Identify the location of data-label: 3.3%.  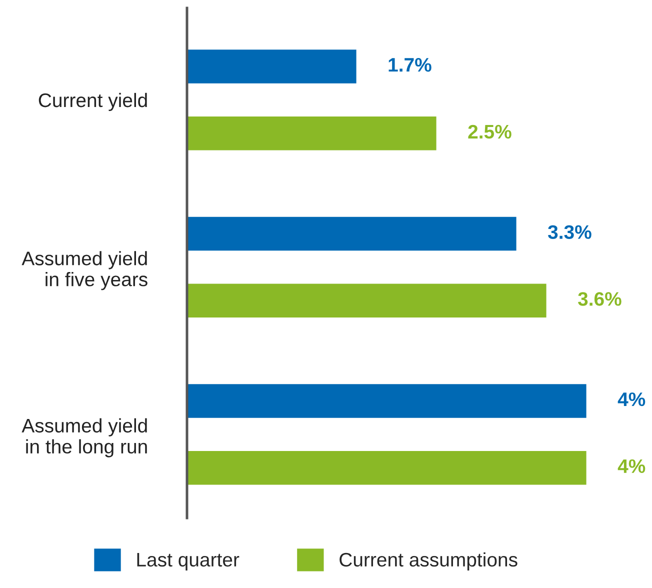
(570, 232).